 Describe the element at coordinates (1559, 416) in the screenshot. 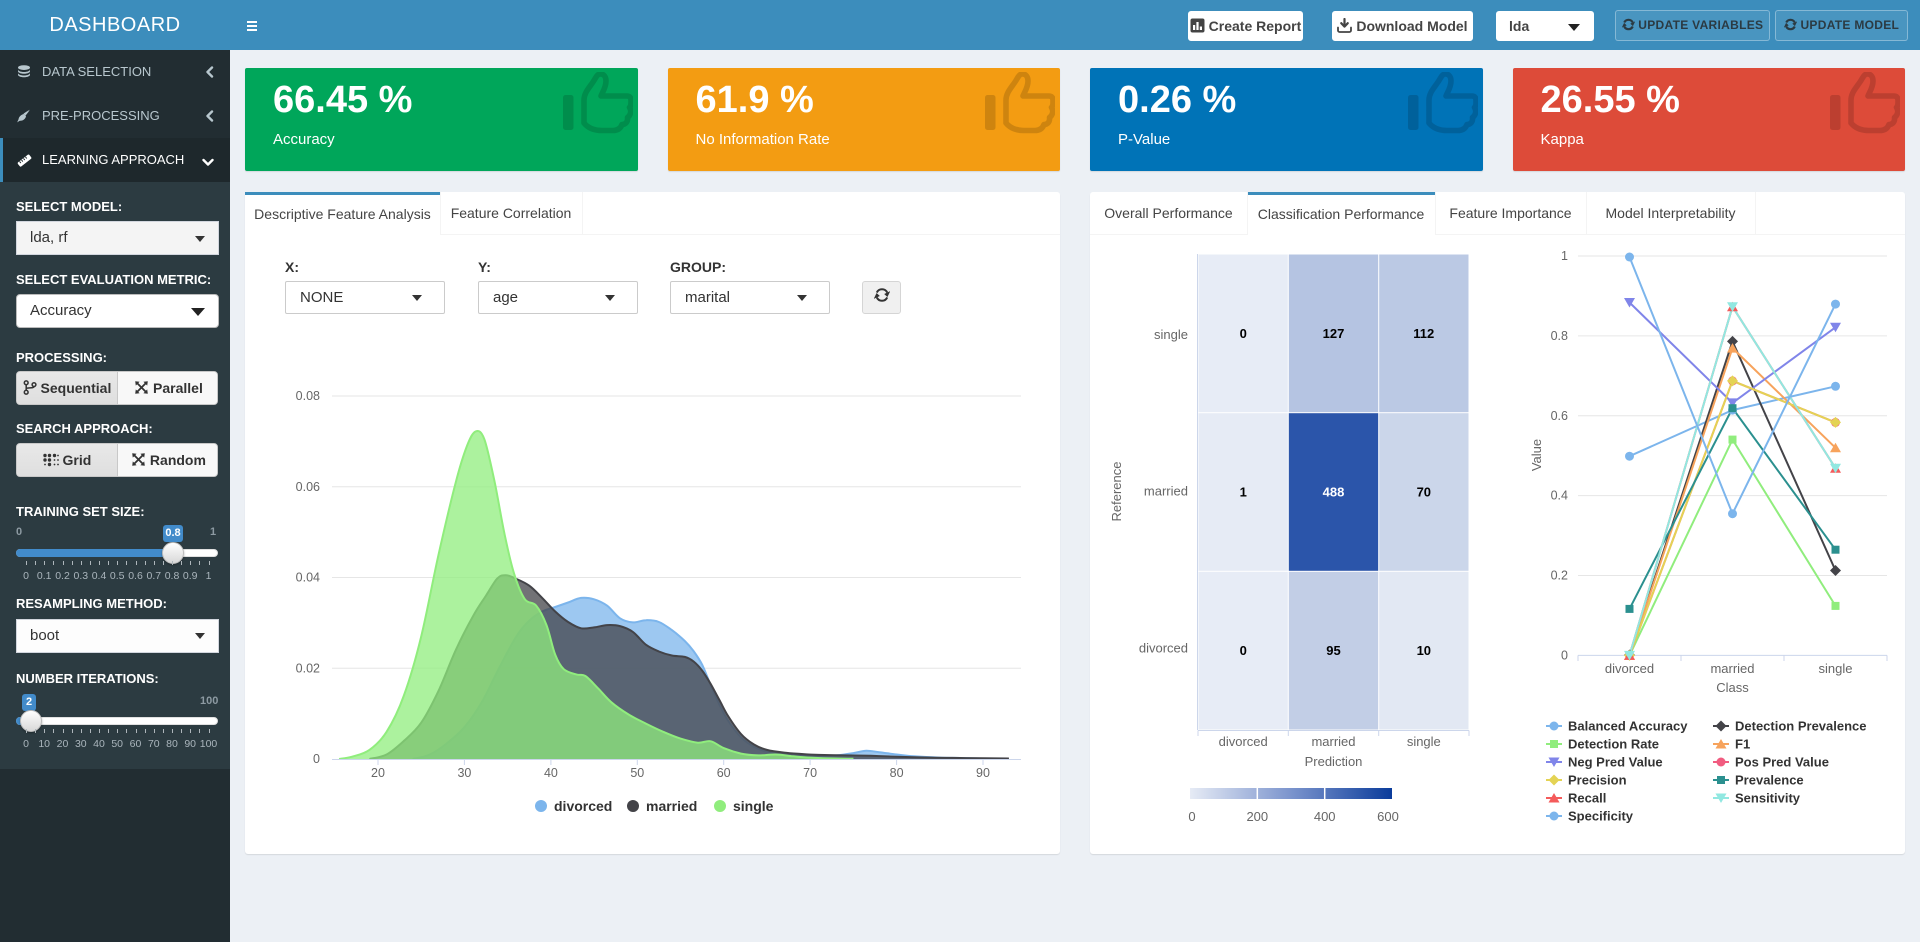

I see `svg-text: 0.6` at that location.